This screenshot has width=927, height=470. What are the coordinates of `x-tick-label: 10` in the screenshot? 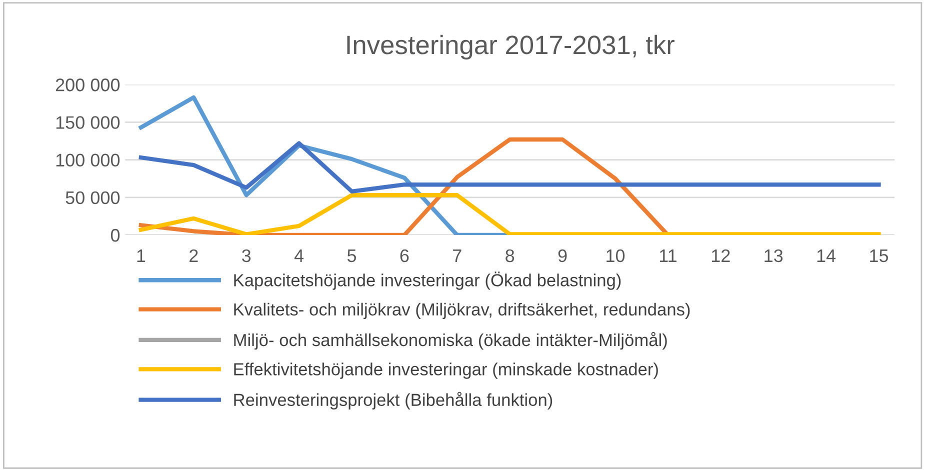 It's located at (615, 255).